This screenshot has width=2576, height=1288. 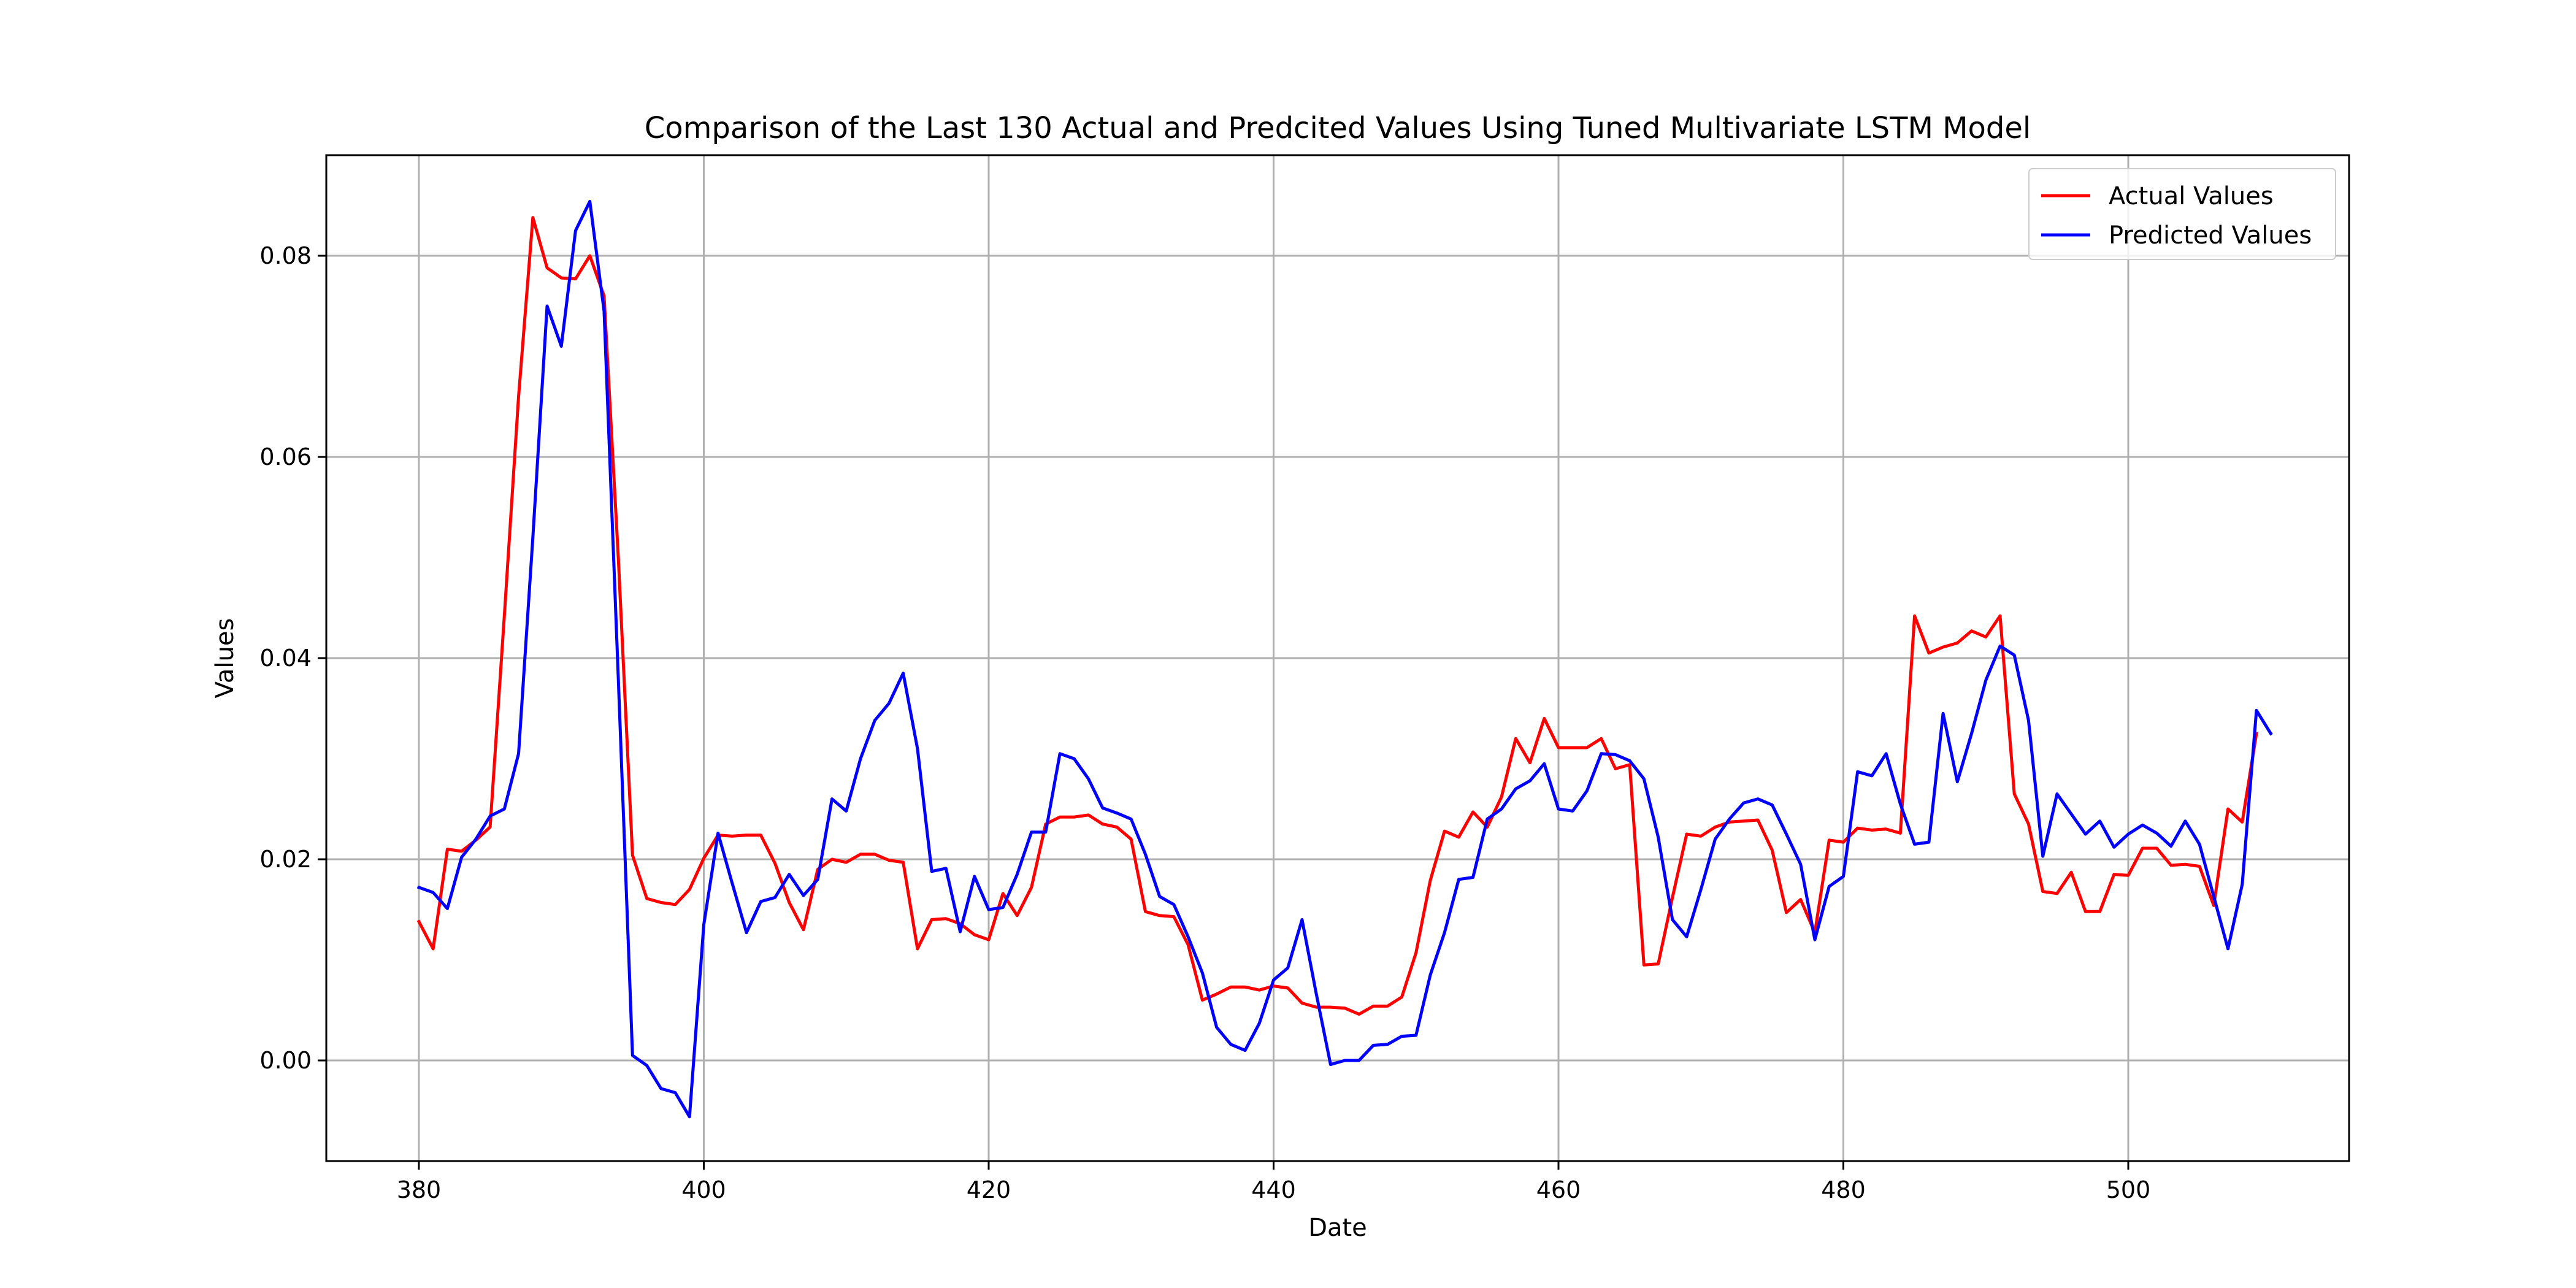 I want to click on y-tick-label: 0.00, so click(x=285, y=1060).